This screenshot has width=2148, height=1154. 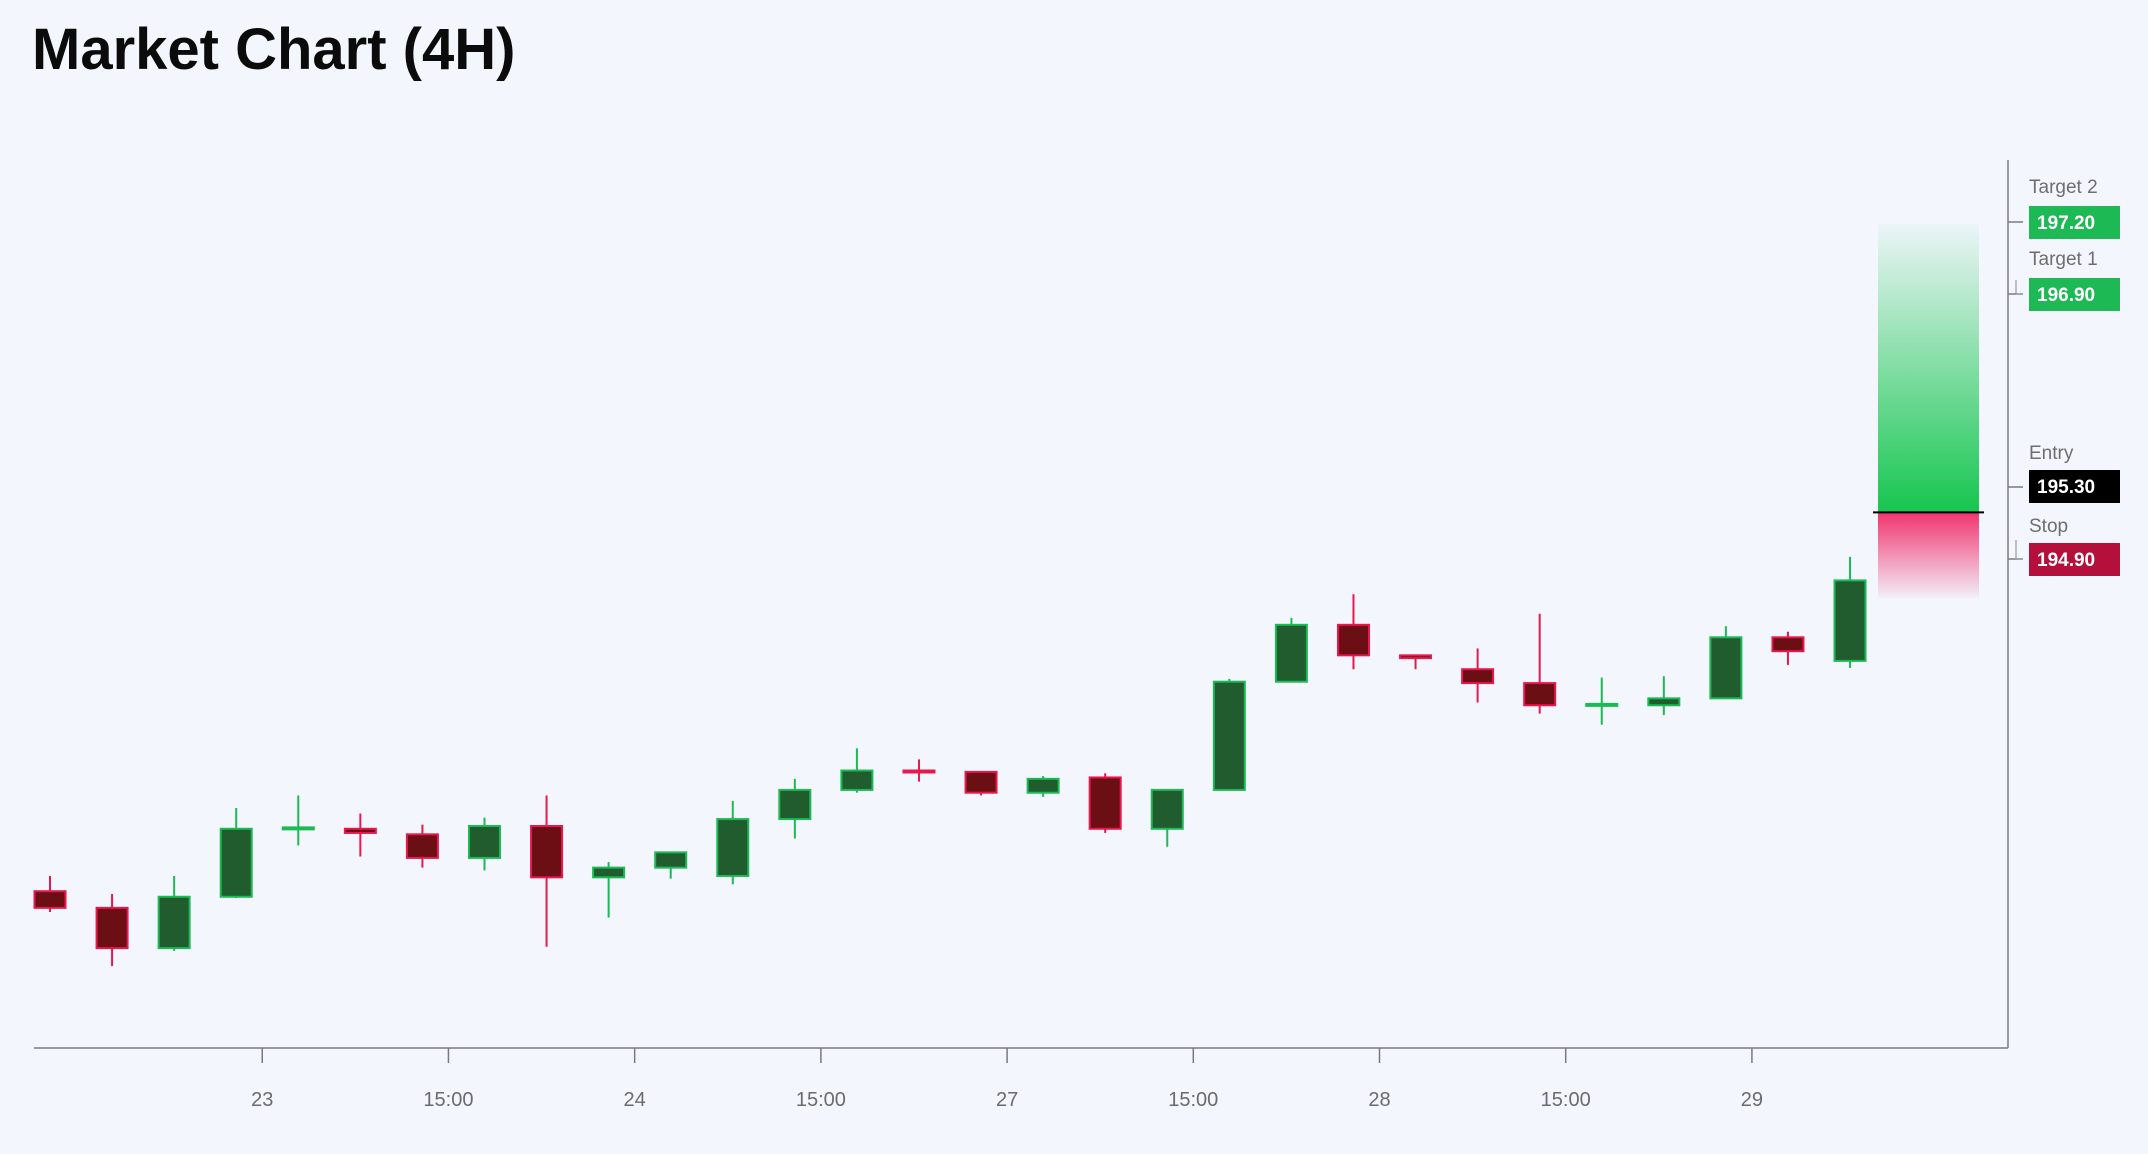 I want to click on price-marker-entry: Entry 195.30, so click(x=2064, y=473).